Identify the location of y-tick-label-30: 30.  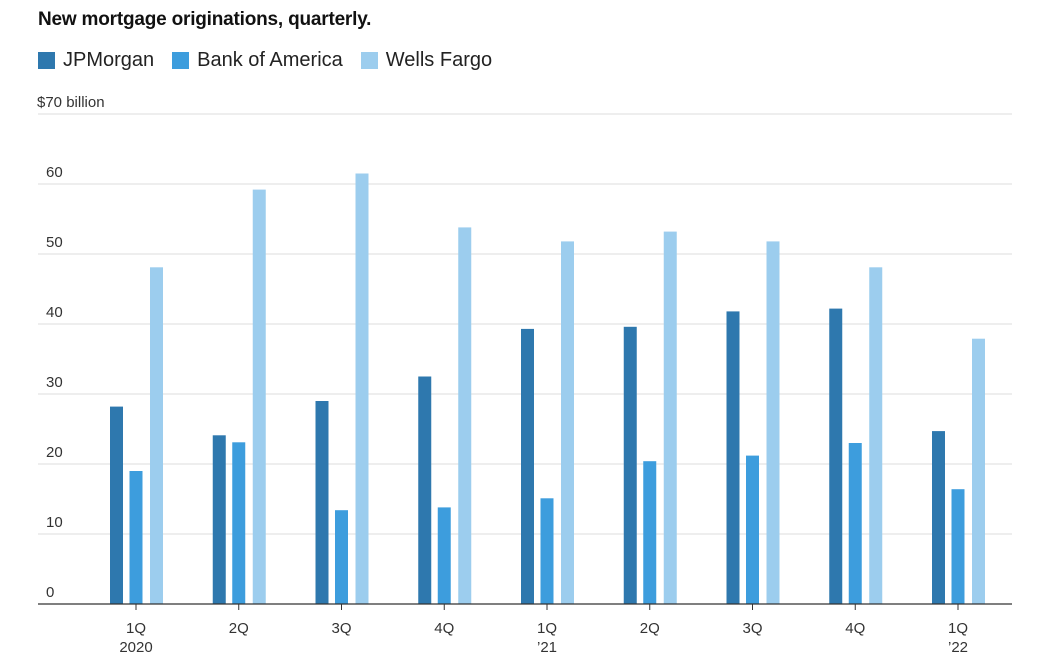
(54, 382).